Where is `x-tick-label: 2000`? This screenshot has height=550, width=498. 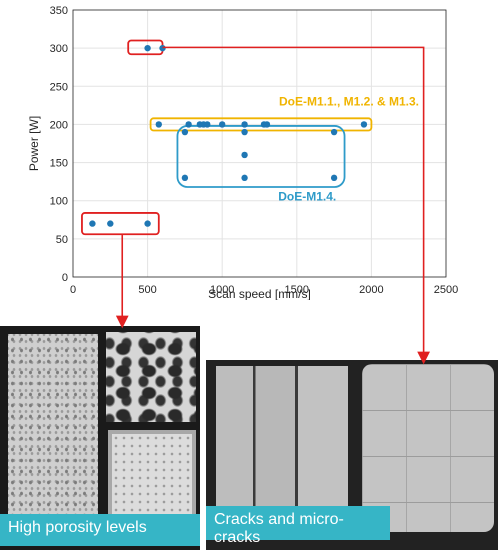 x-tick-label: 2000 is located at coordinates (371, 290).